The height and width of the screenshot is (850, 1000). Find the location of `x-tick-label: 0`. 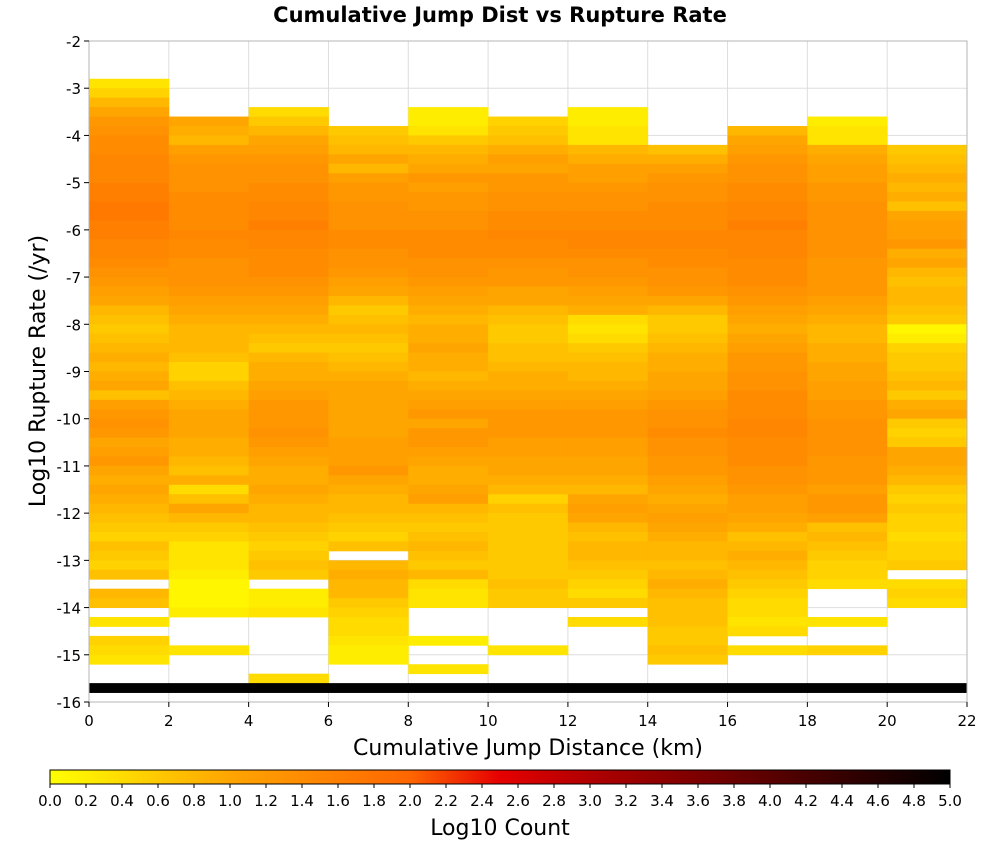

x-tick-label: 0 is located at coordinates (89, 721).